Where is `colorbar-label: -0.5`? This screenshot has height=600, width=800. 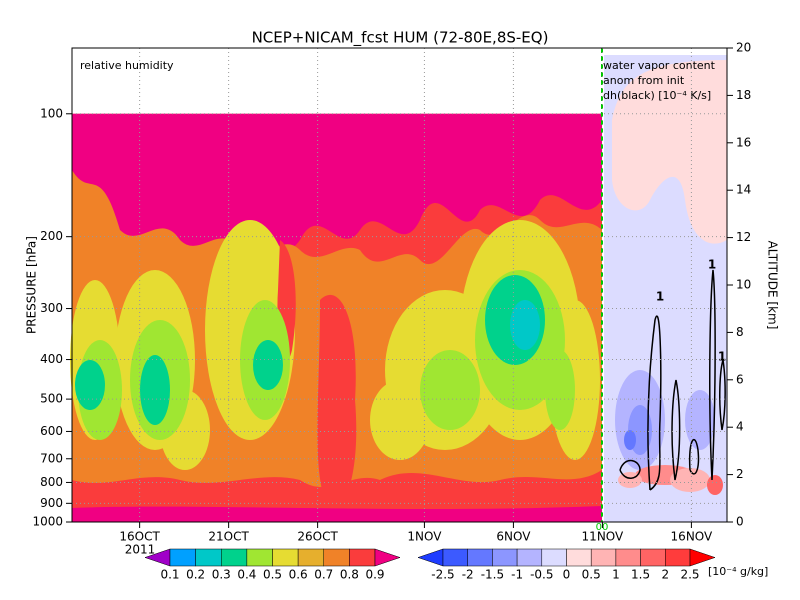
colorbar-label: -0.5 is located at coordinates (541, 575).